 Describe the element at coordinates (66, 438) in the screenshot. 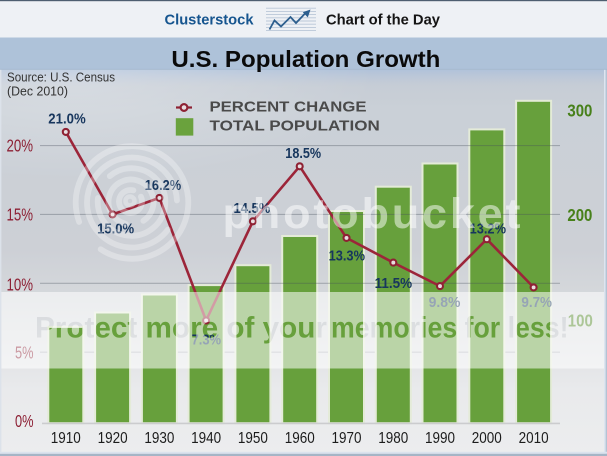

I see `svg-text: 1910` at that location.